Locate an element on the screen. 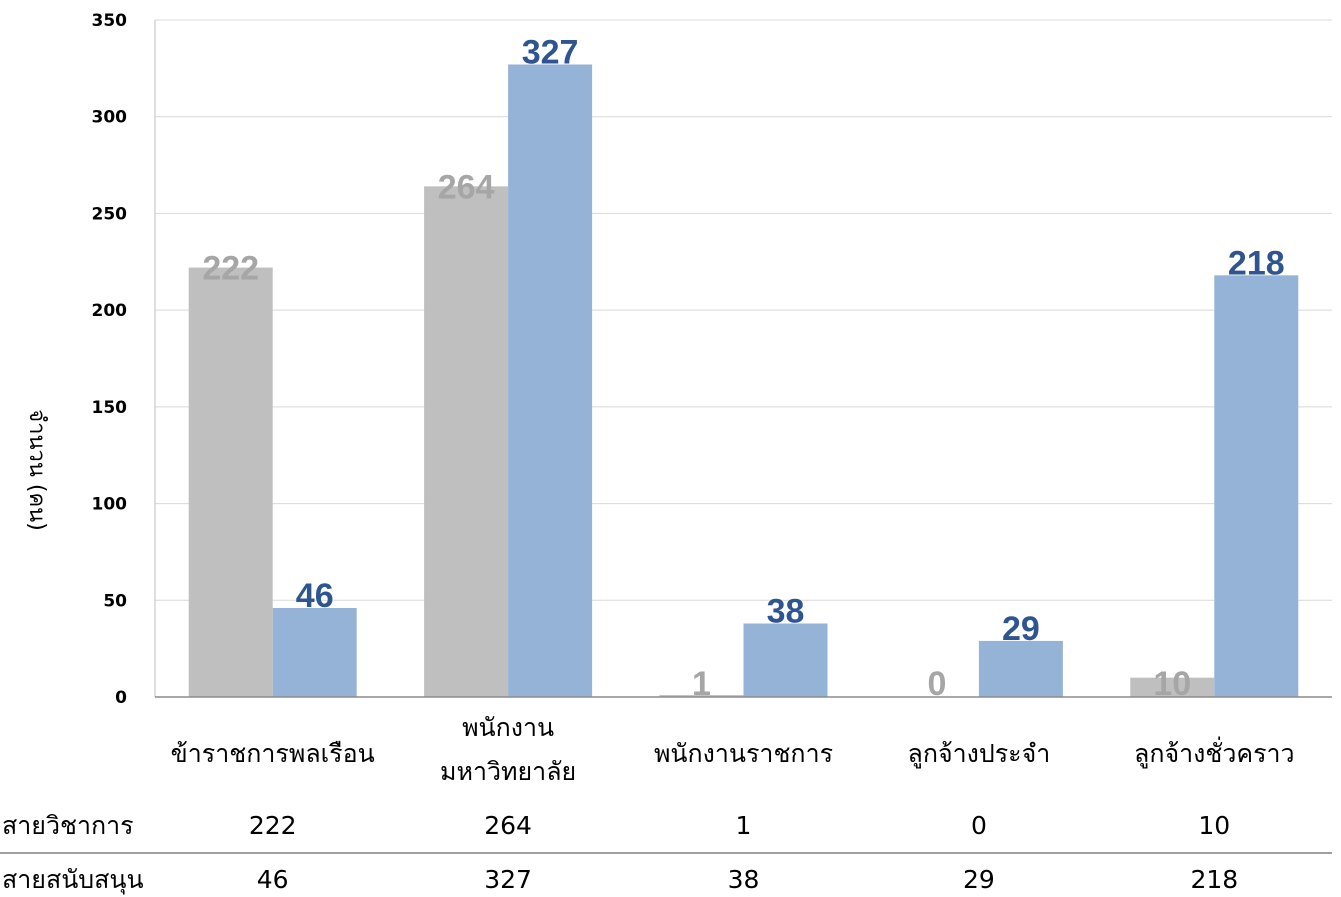  data-label: 0 is located at coordinates (936, 684).